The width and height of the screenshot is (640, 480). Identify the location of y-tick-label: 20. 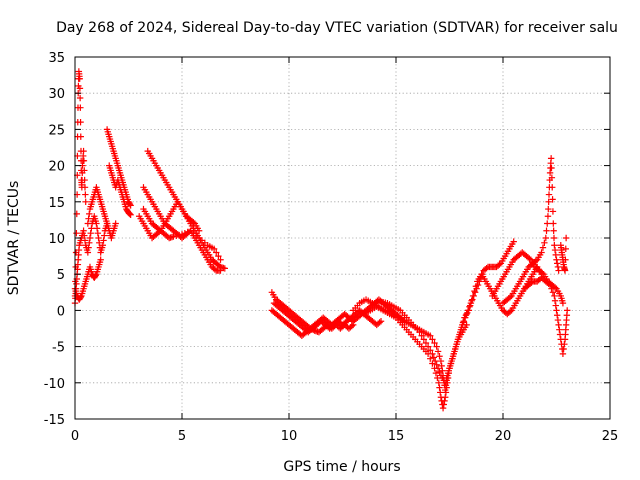
(56, 167).